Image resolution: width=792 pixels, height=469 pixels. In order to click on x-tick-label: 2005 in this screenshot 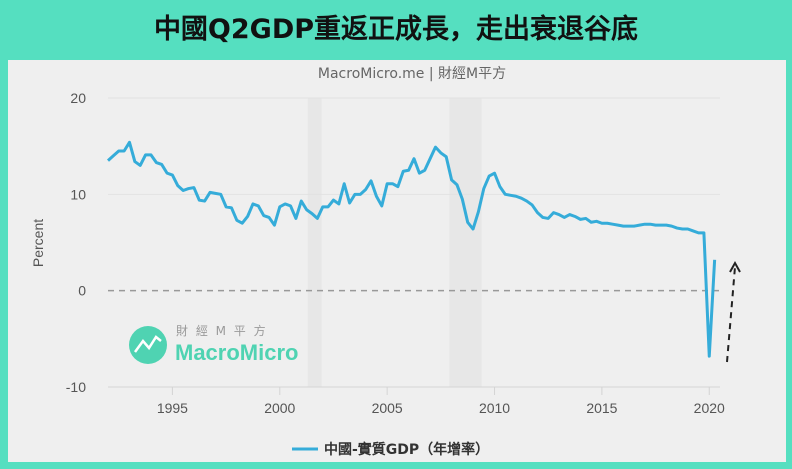, I will do `click(387, 408)`.